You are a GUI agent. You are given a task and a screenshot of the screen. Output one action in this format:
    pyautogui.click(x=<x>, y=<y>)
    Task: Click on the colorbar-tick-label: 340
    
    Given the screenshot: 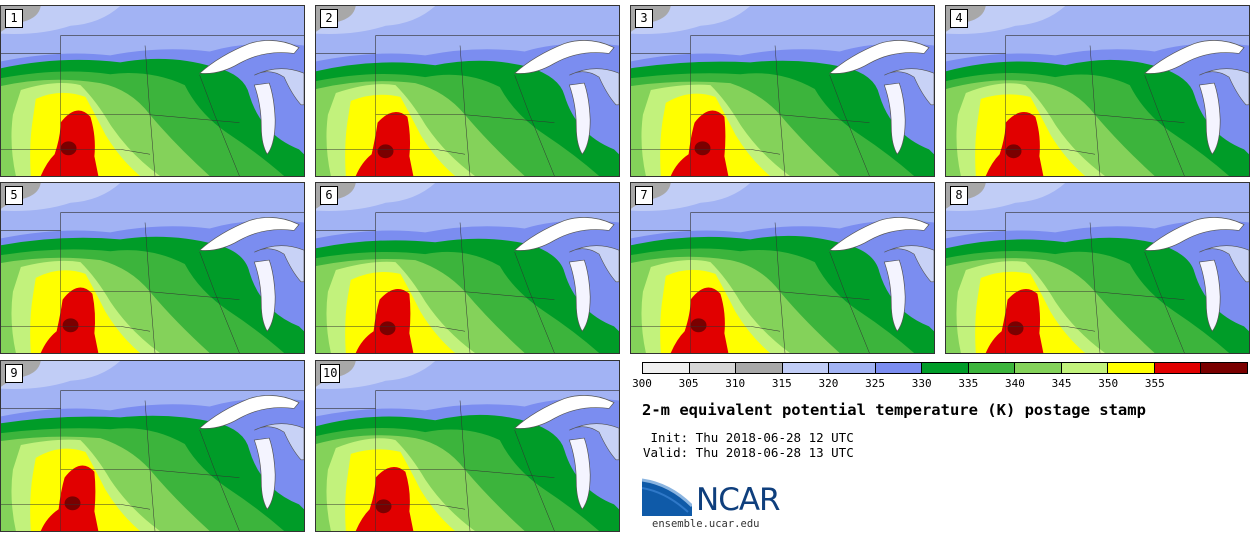 What is the action you would take?
    pyautogui.click(x=1014, y=383)
    